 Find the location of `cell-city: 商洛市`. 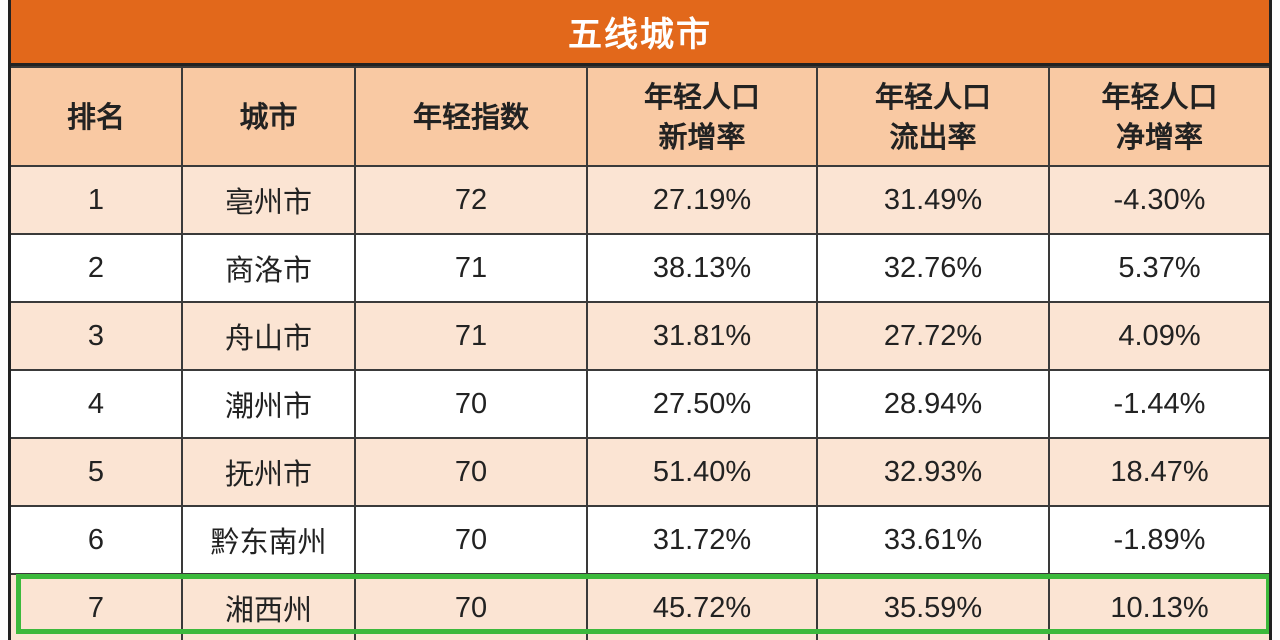

cell-city: 商洛市 is located at coordinates (268, 268).